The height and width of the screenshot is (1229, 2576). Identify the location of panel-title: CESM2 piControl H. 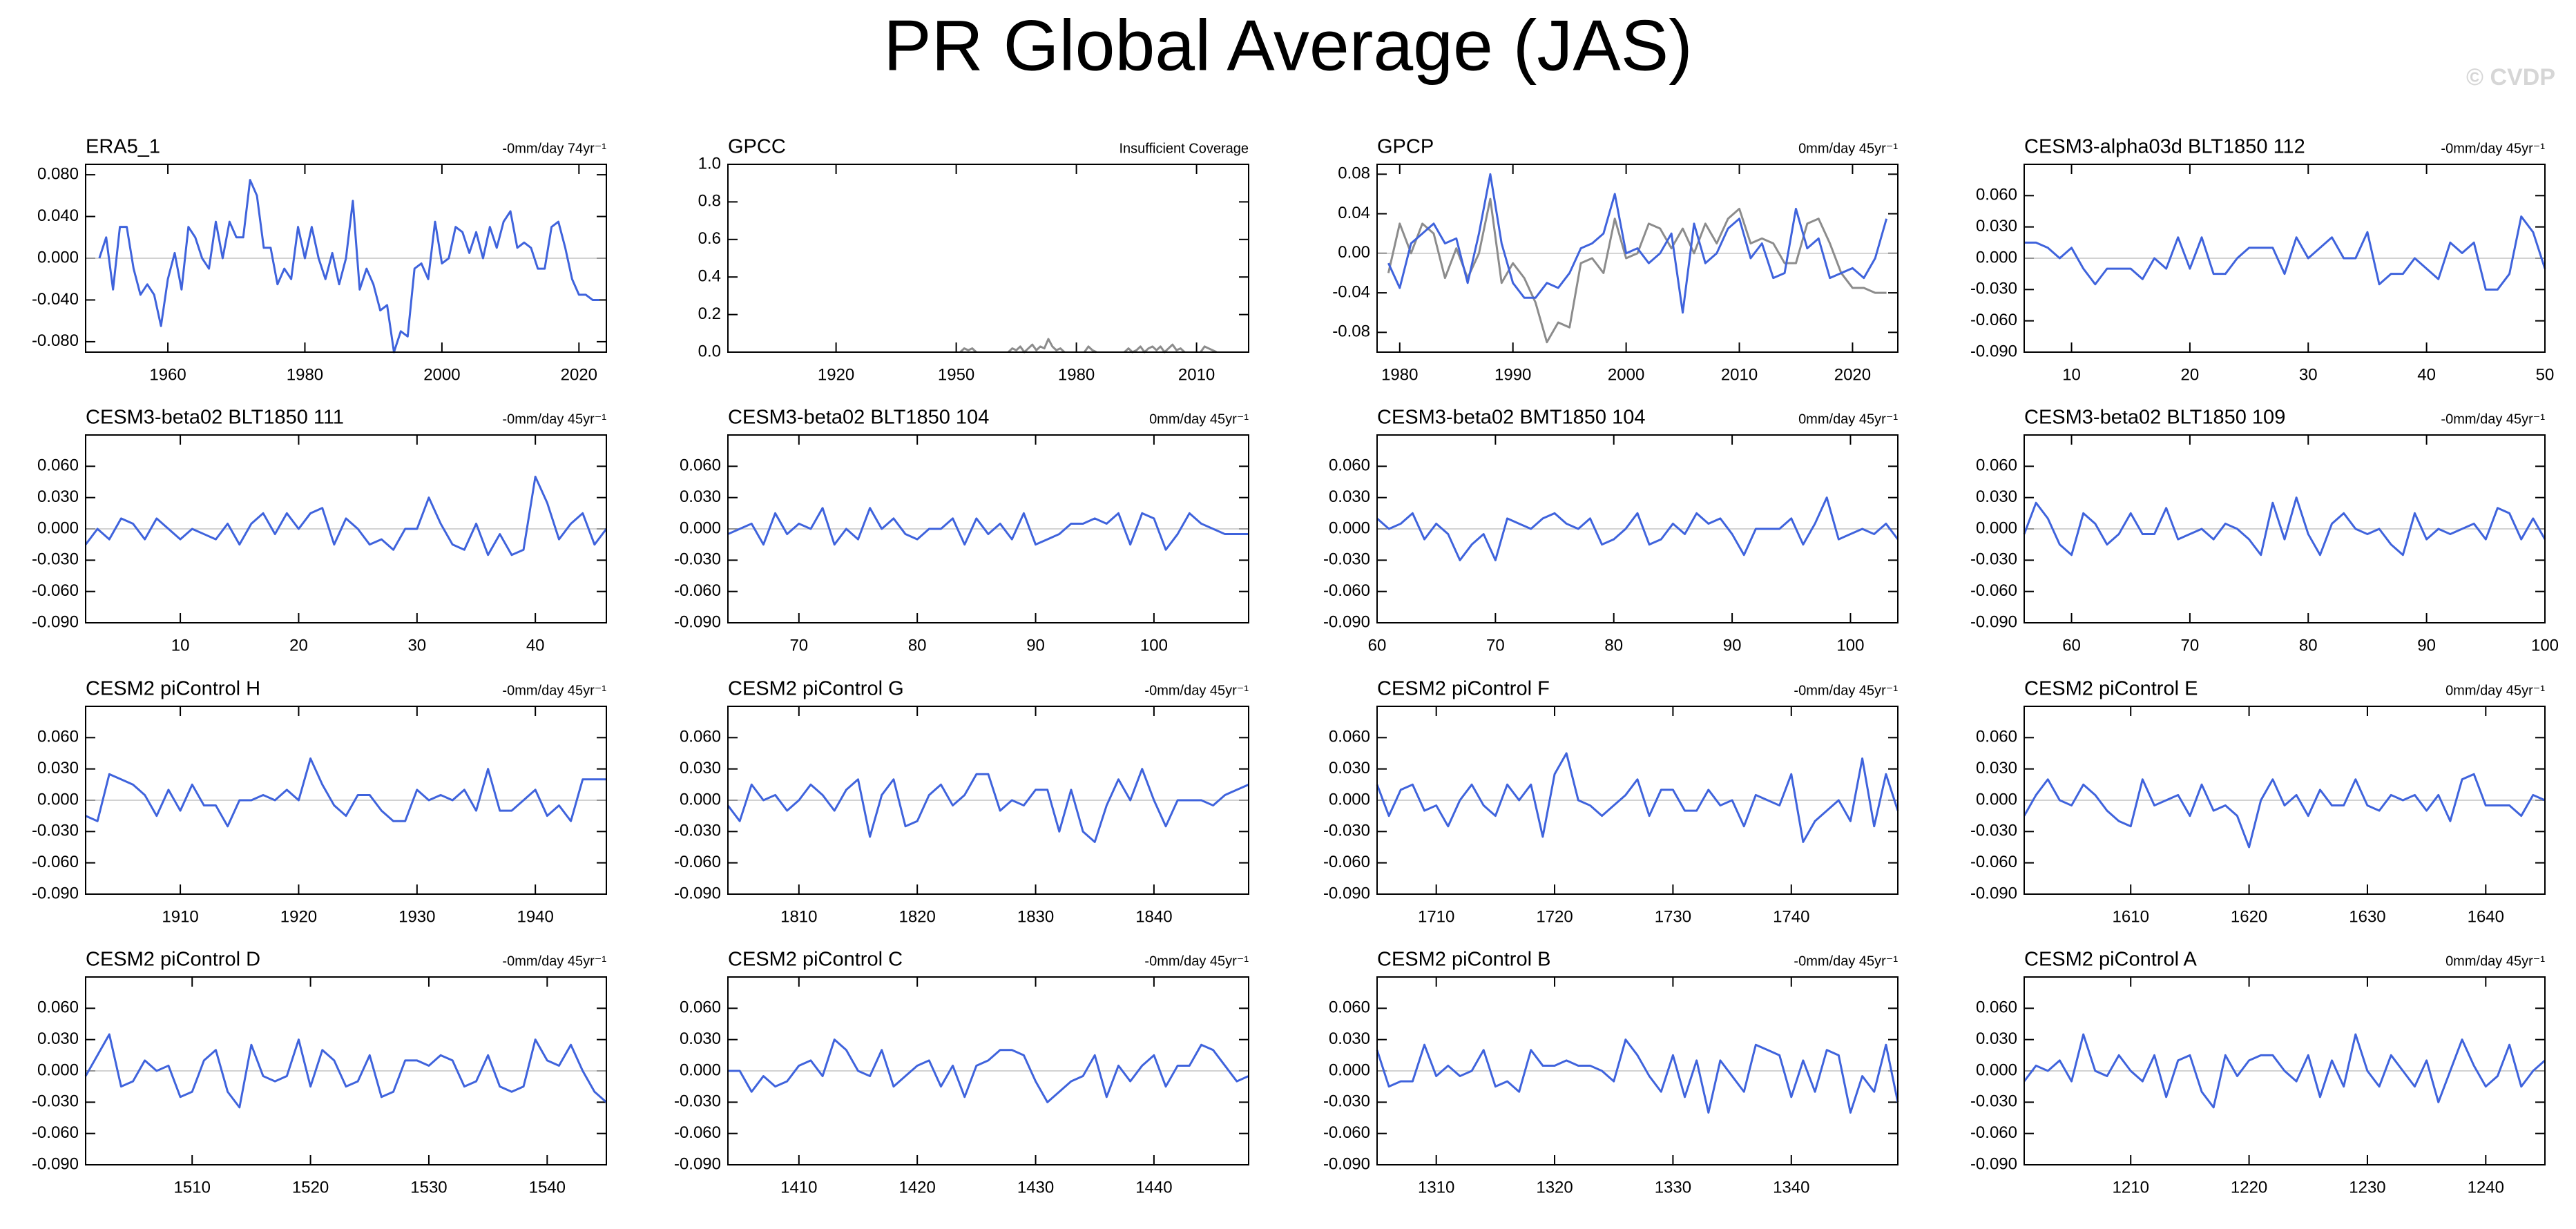
(173, 689).